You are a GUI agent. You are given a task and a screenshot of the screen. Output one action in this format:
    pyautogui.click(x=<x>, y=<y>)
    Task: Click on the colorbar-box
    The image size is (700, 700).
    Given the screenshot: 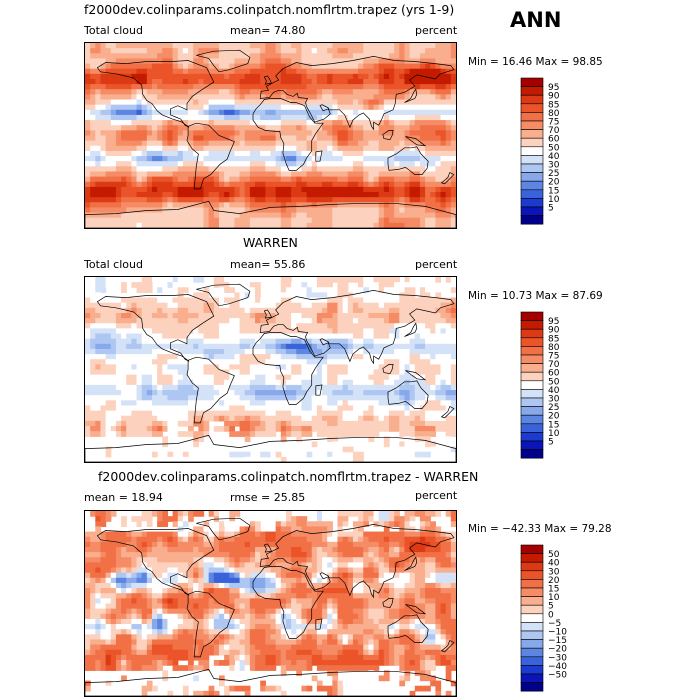 What is the action you would take?
    pyautogui.click(x=532, y=125)
    